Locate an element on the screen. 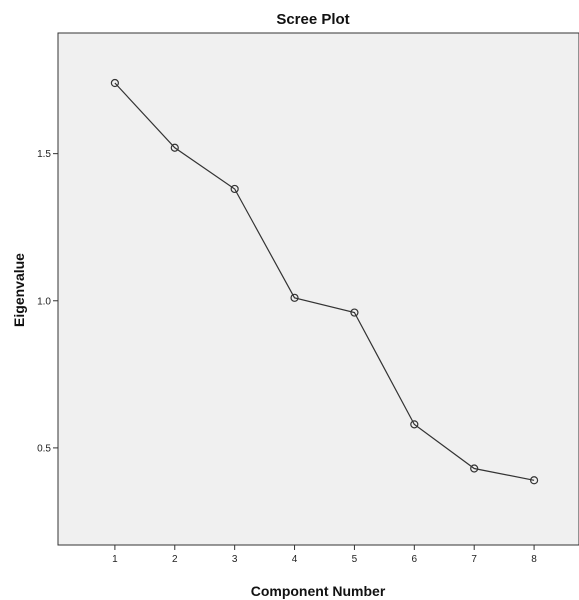 Image resolution: width=579 pixels, height=600 pixels. x-axis-ticks: 1 2 3 4 5 6 7 8 is located at coordinates (324, 555).